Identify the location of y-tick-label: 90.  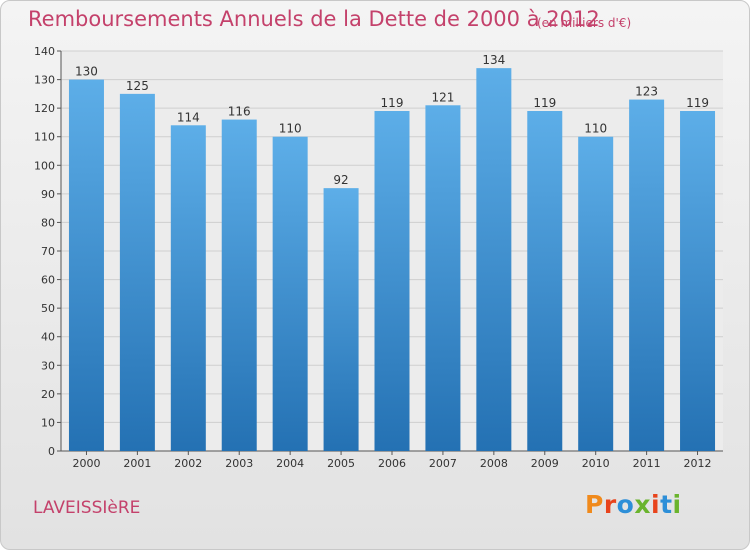
(48, 194).